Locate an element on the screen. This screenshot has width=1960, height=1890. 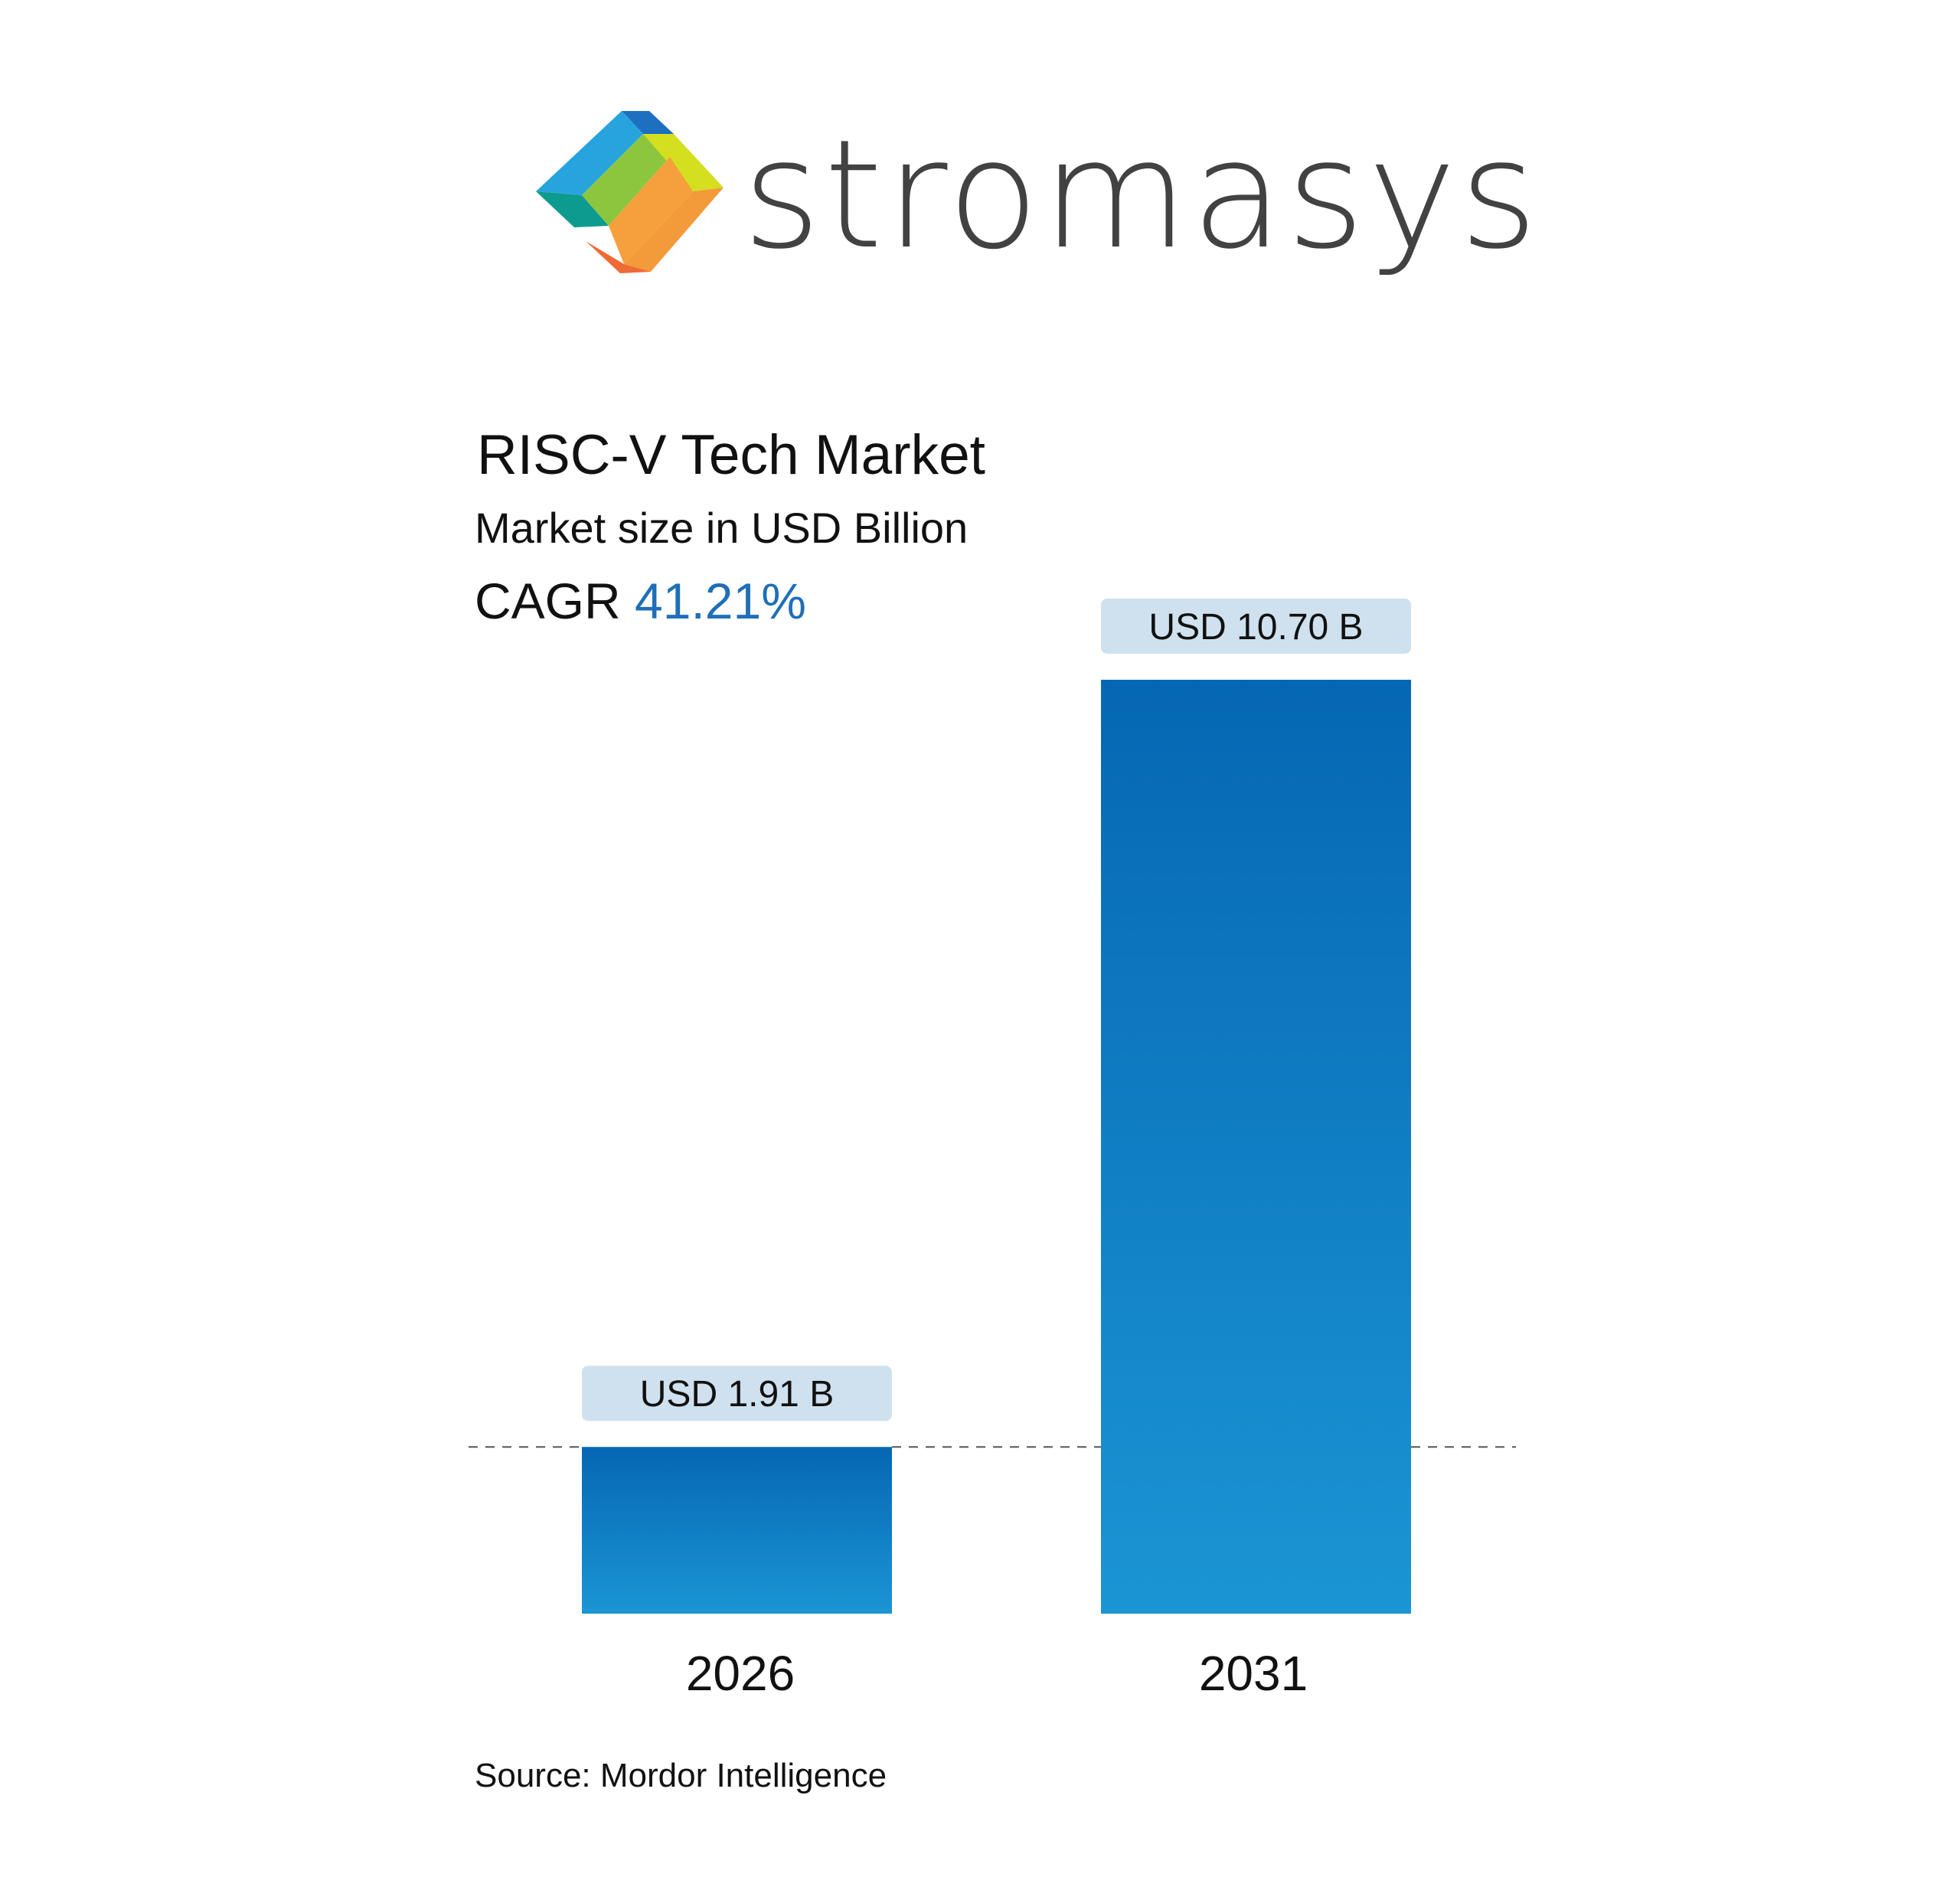
x-tick-label: 2031 is located at coordinates (1253, 1673).